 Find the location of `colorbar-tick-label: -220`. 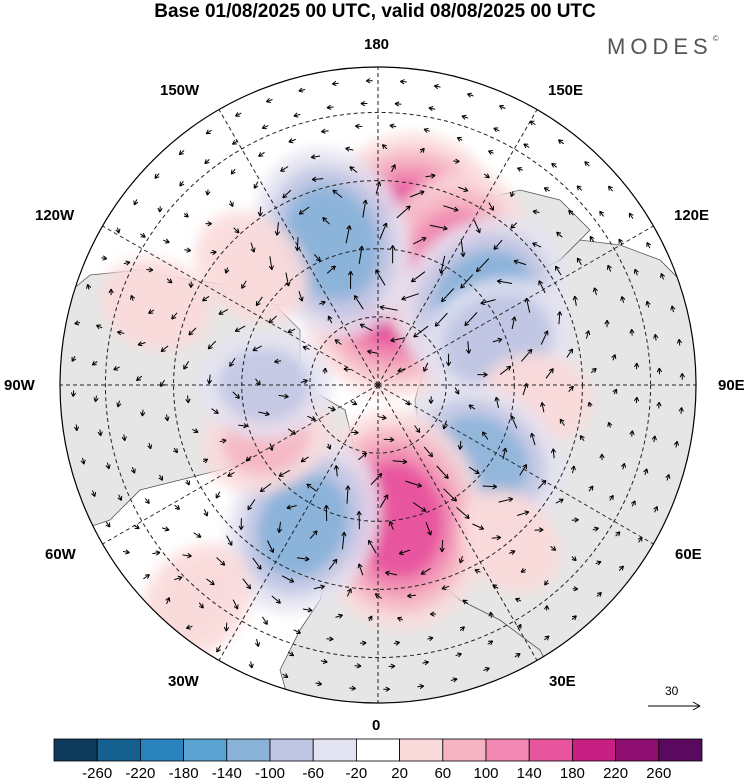

colorbar-tick-label: -220 is located at coordinates (140, 773).